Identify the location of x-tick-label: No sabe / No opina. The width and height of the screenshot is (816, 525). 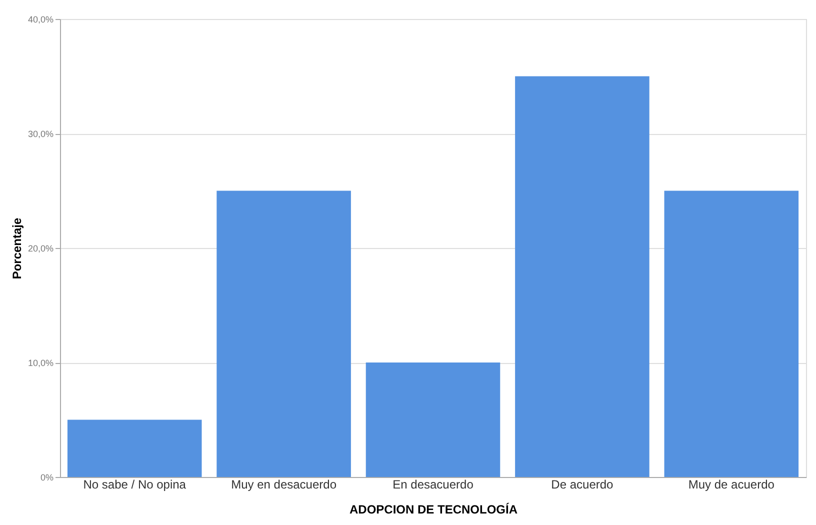
(134, 485).